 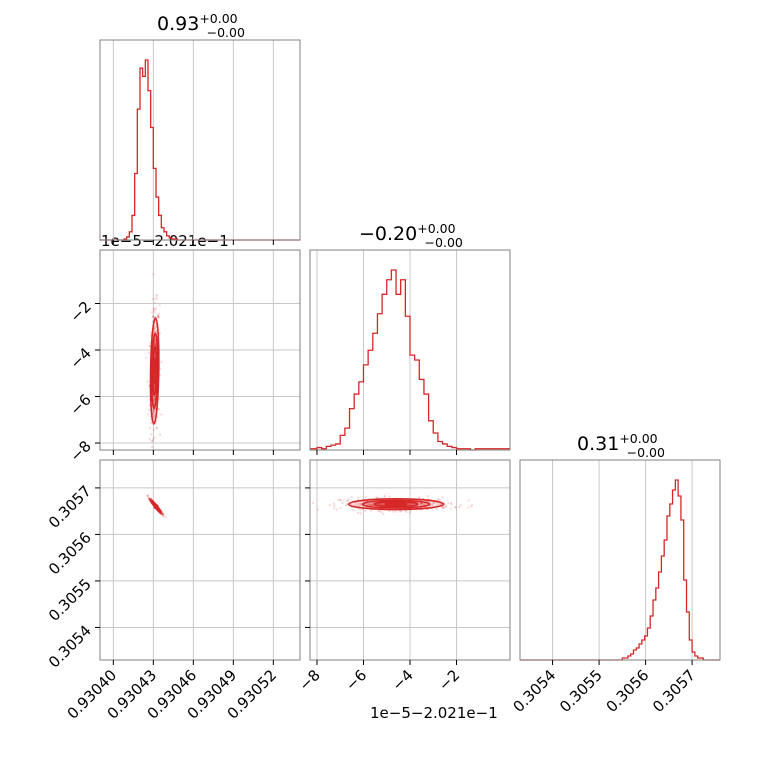 What do you see at coordinates (80, 358) in the screenshot?
I see `joint-p0_p1-ytick-label: −4` at bounding box center [80, 358].